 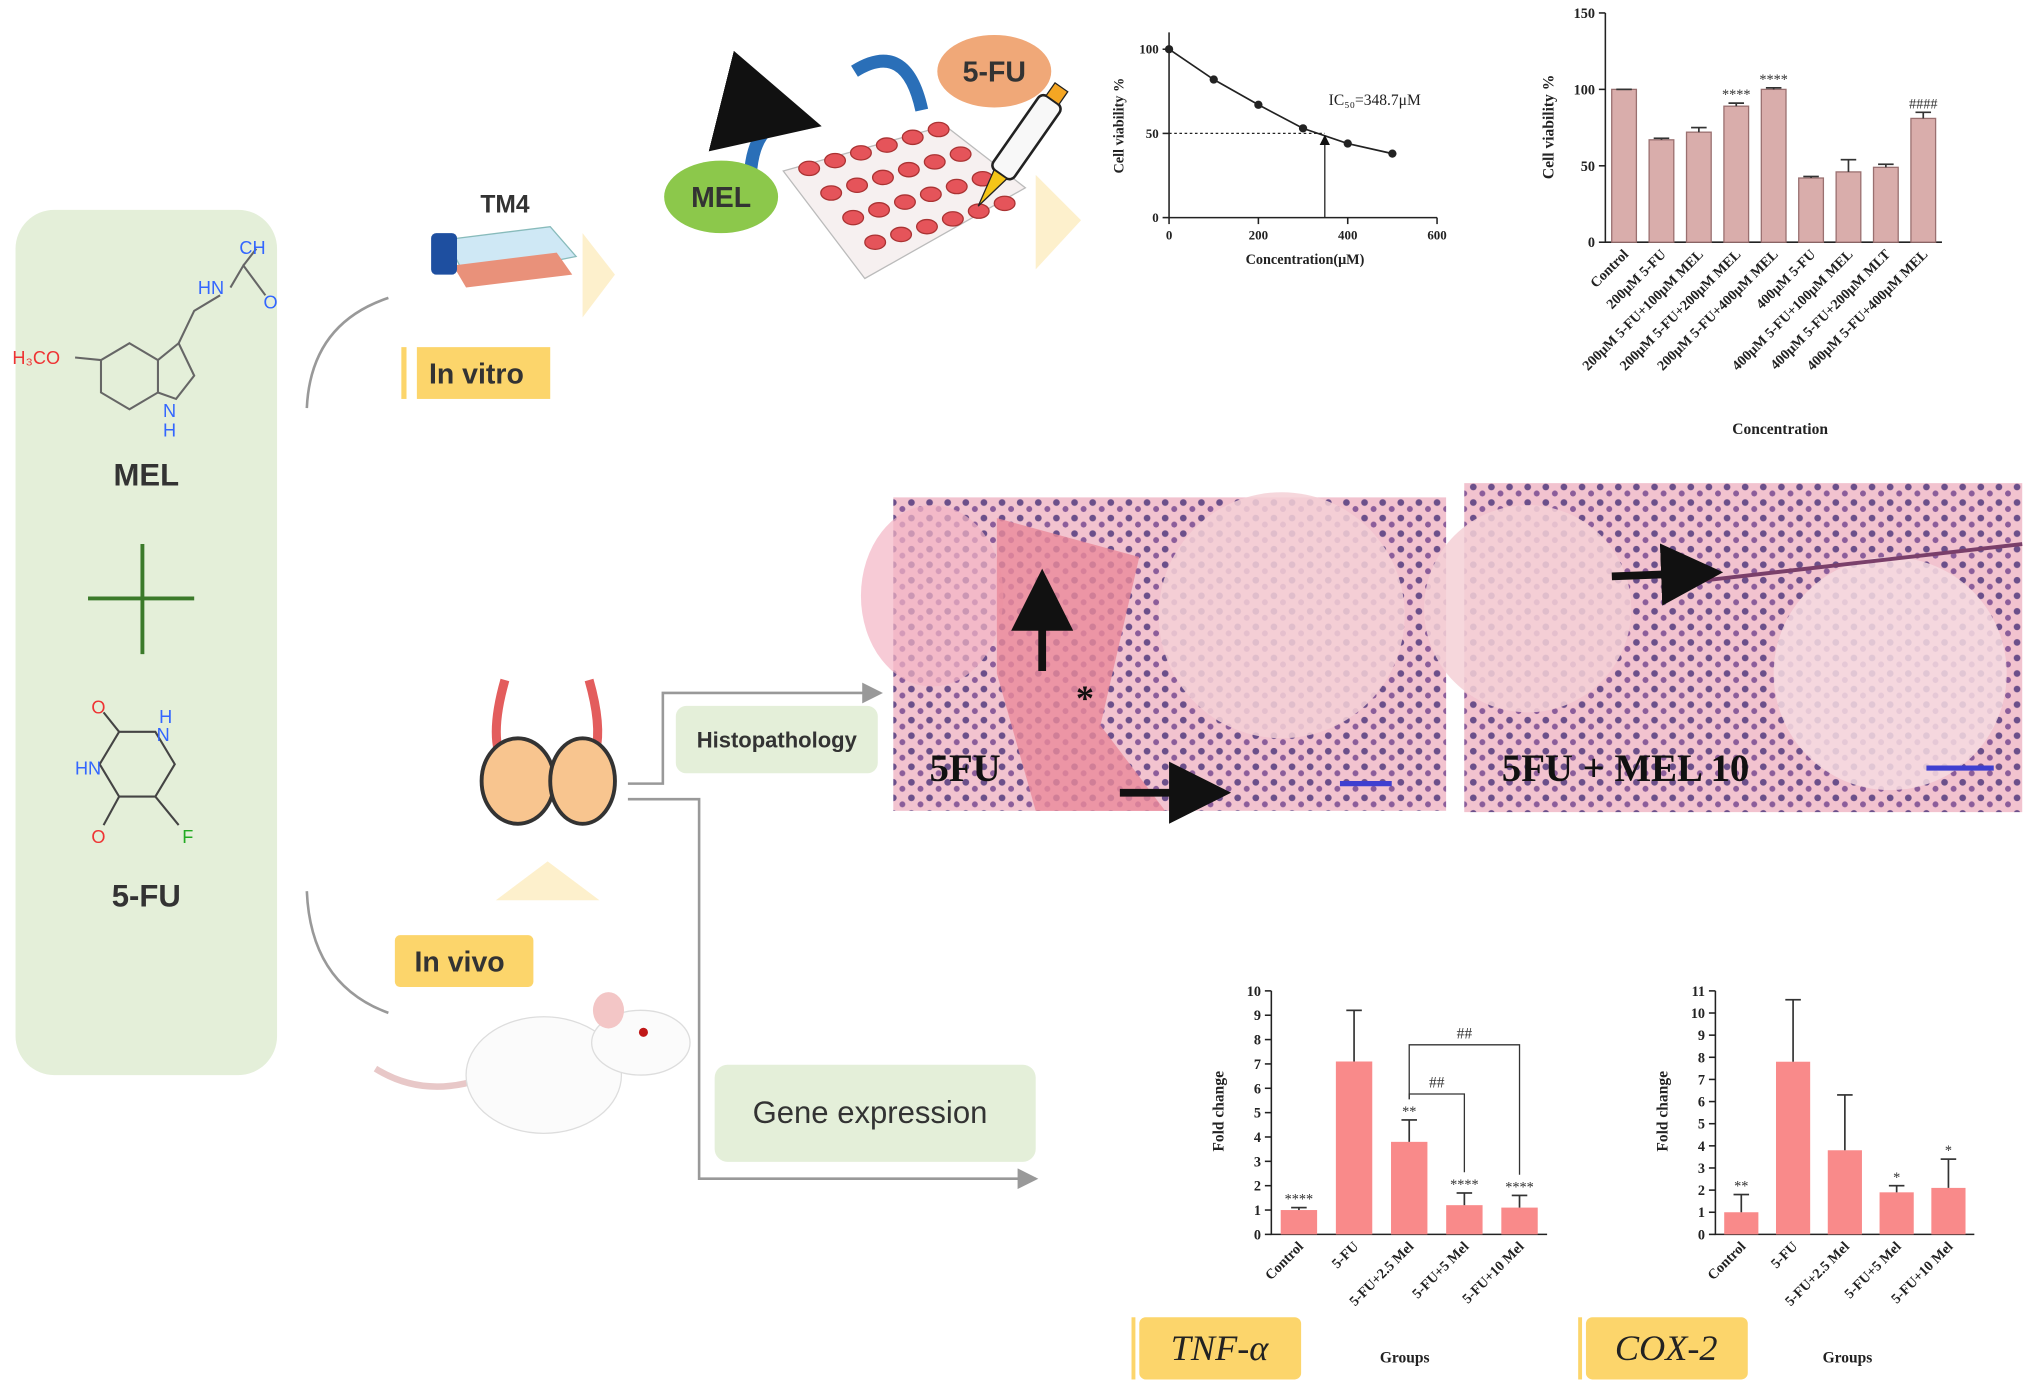 I want to click on x-axis-label: Concentration, so click(x=1780, y=429).